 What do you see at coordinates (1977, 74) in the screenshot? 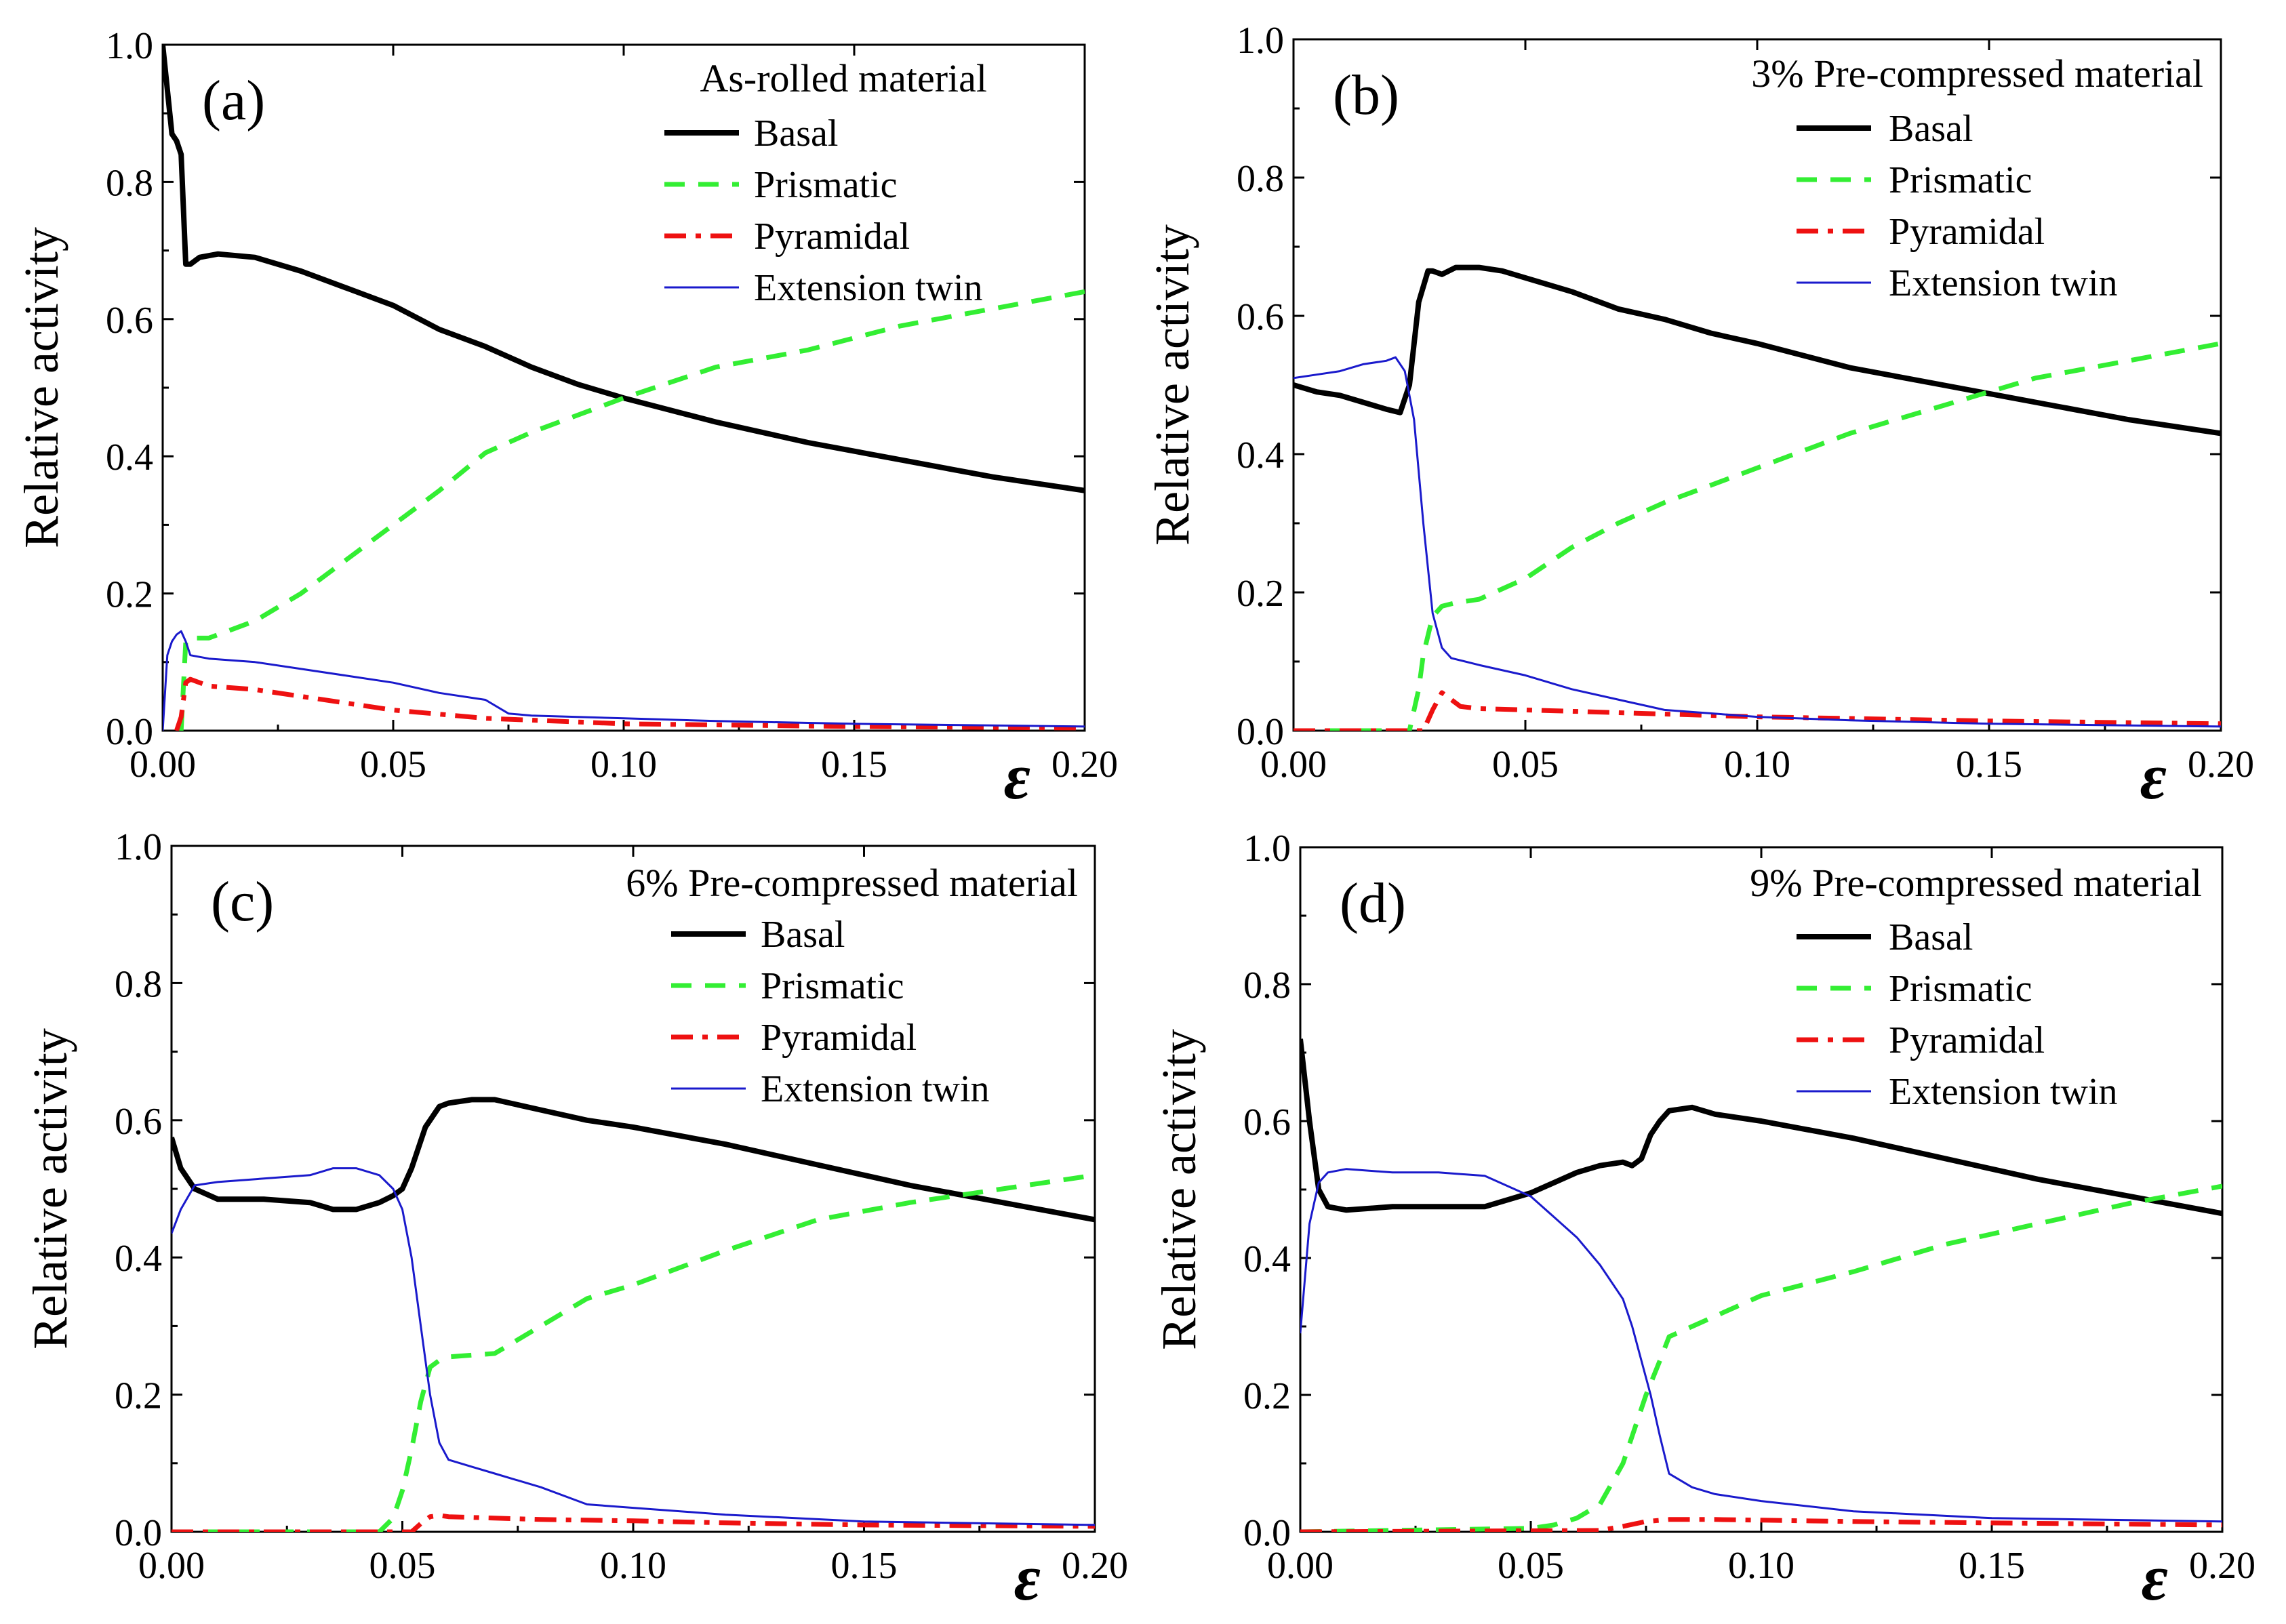
I see `panel-title: 3% Pre-compressed material` at bounding box center [1977, 74].